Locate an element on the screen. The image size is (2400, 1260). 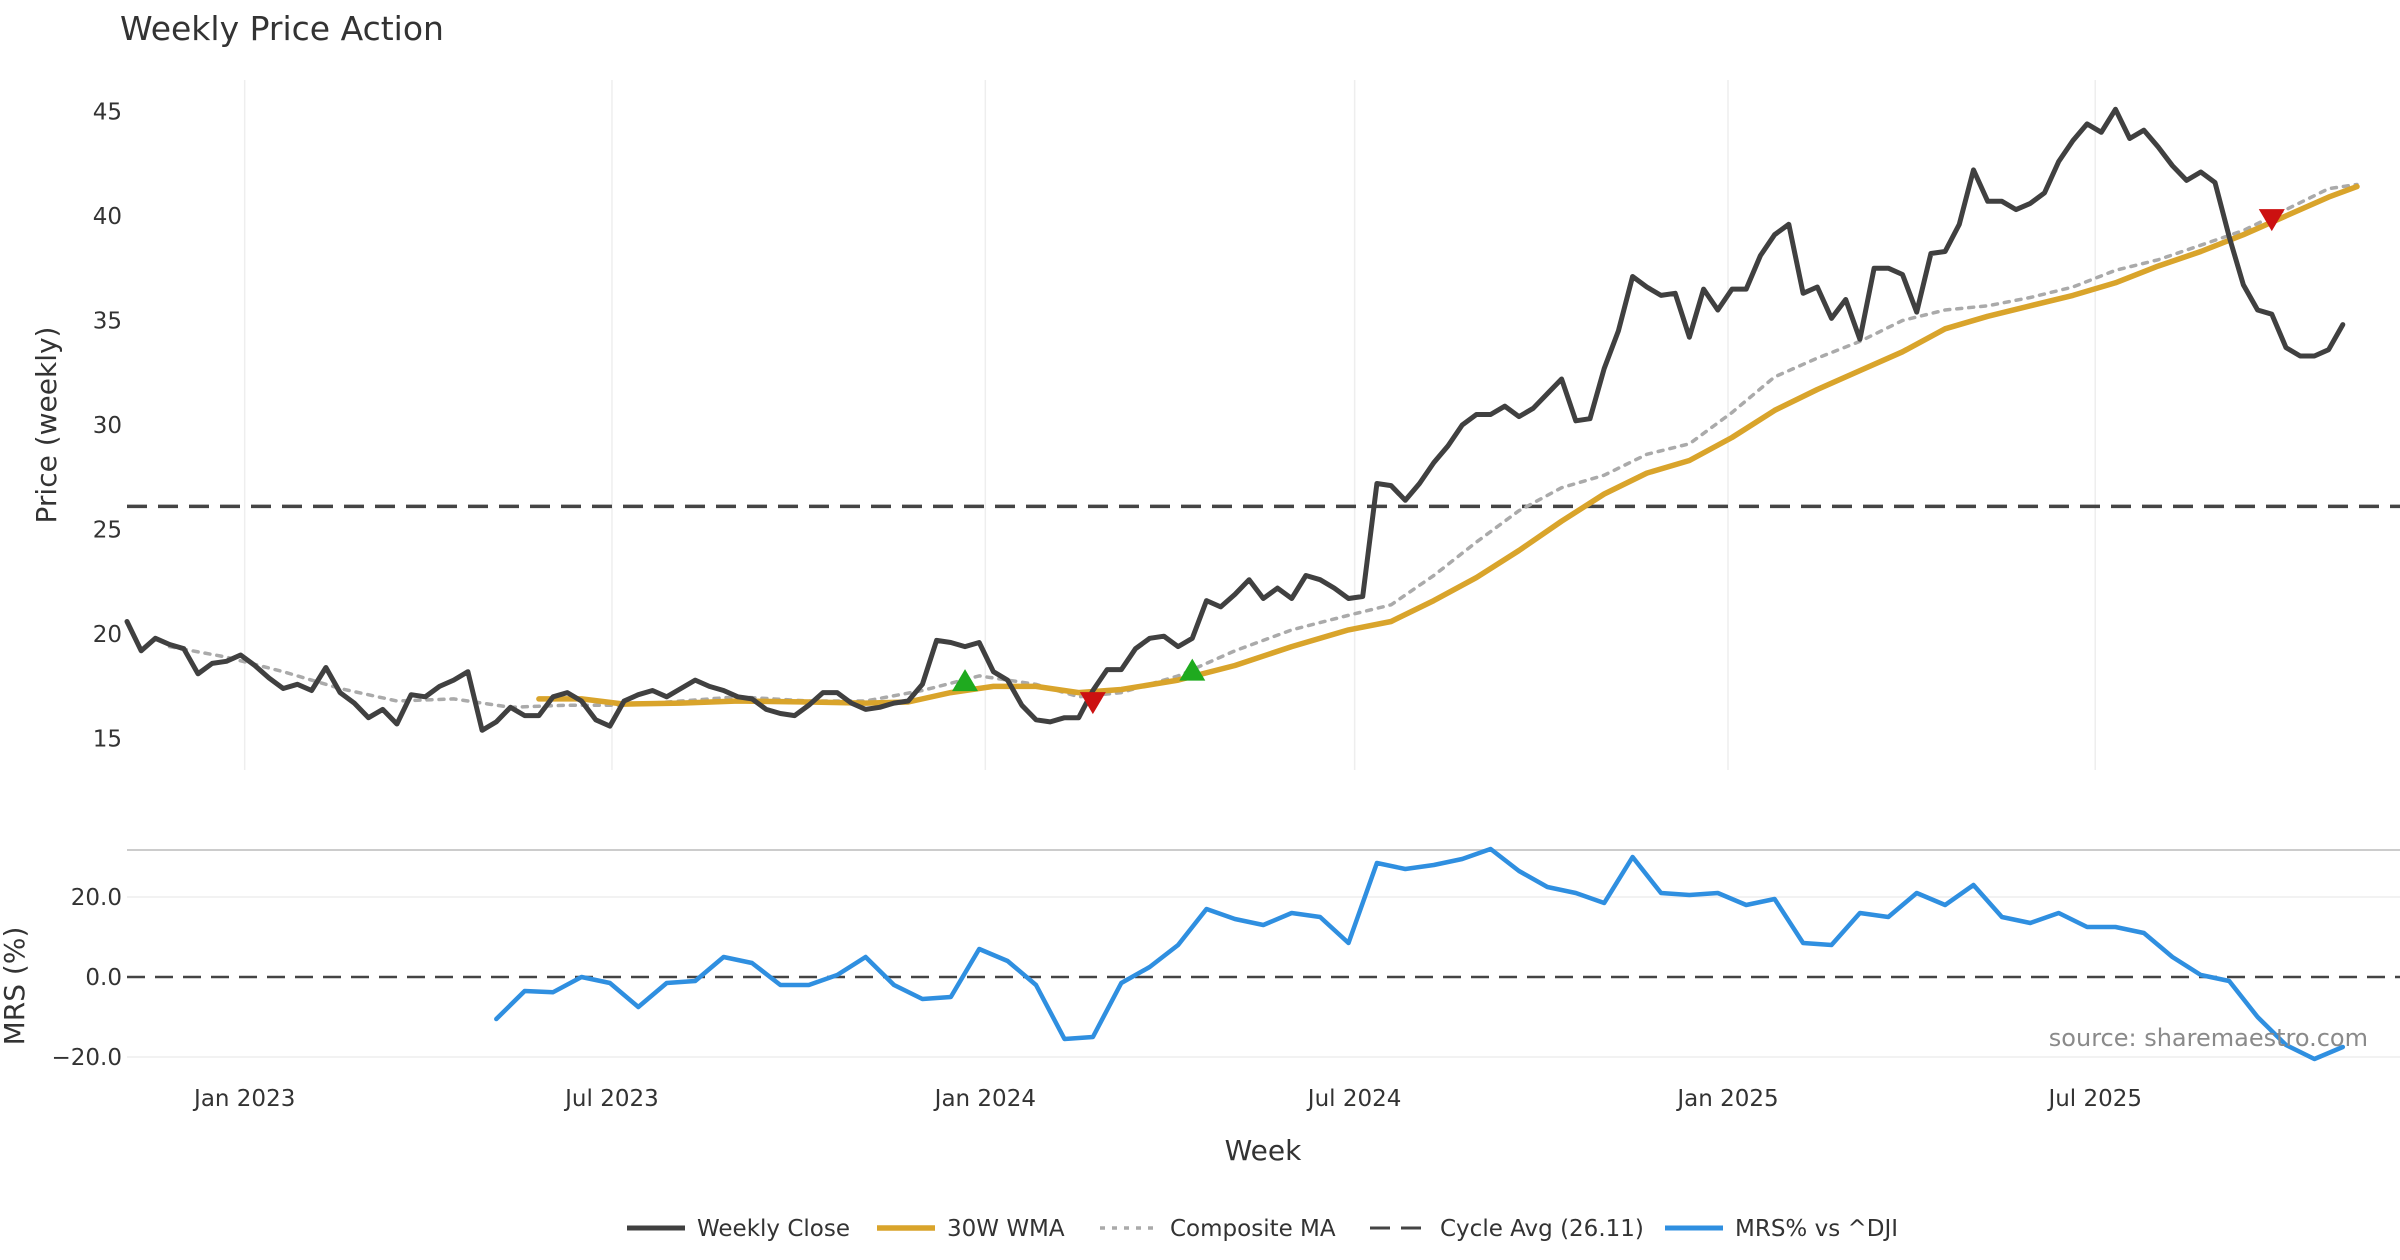
price-y-tick-label: 45 is located at coordinates (107, 112).